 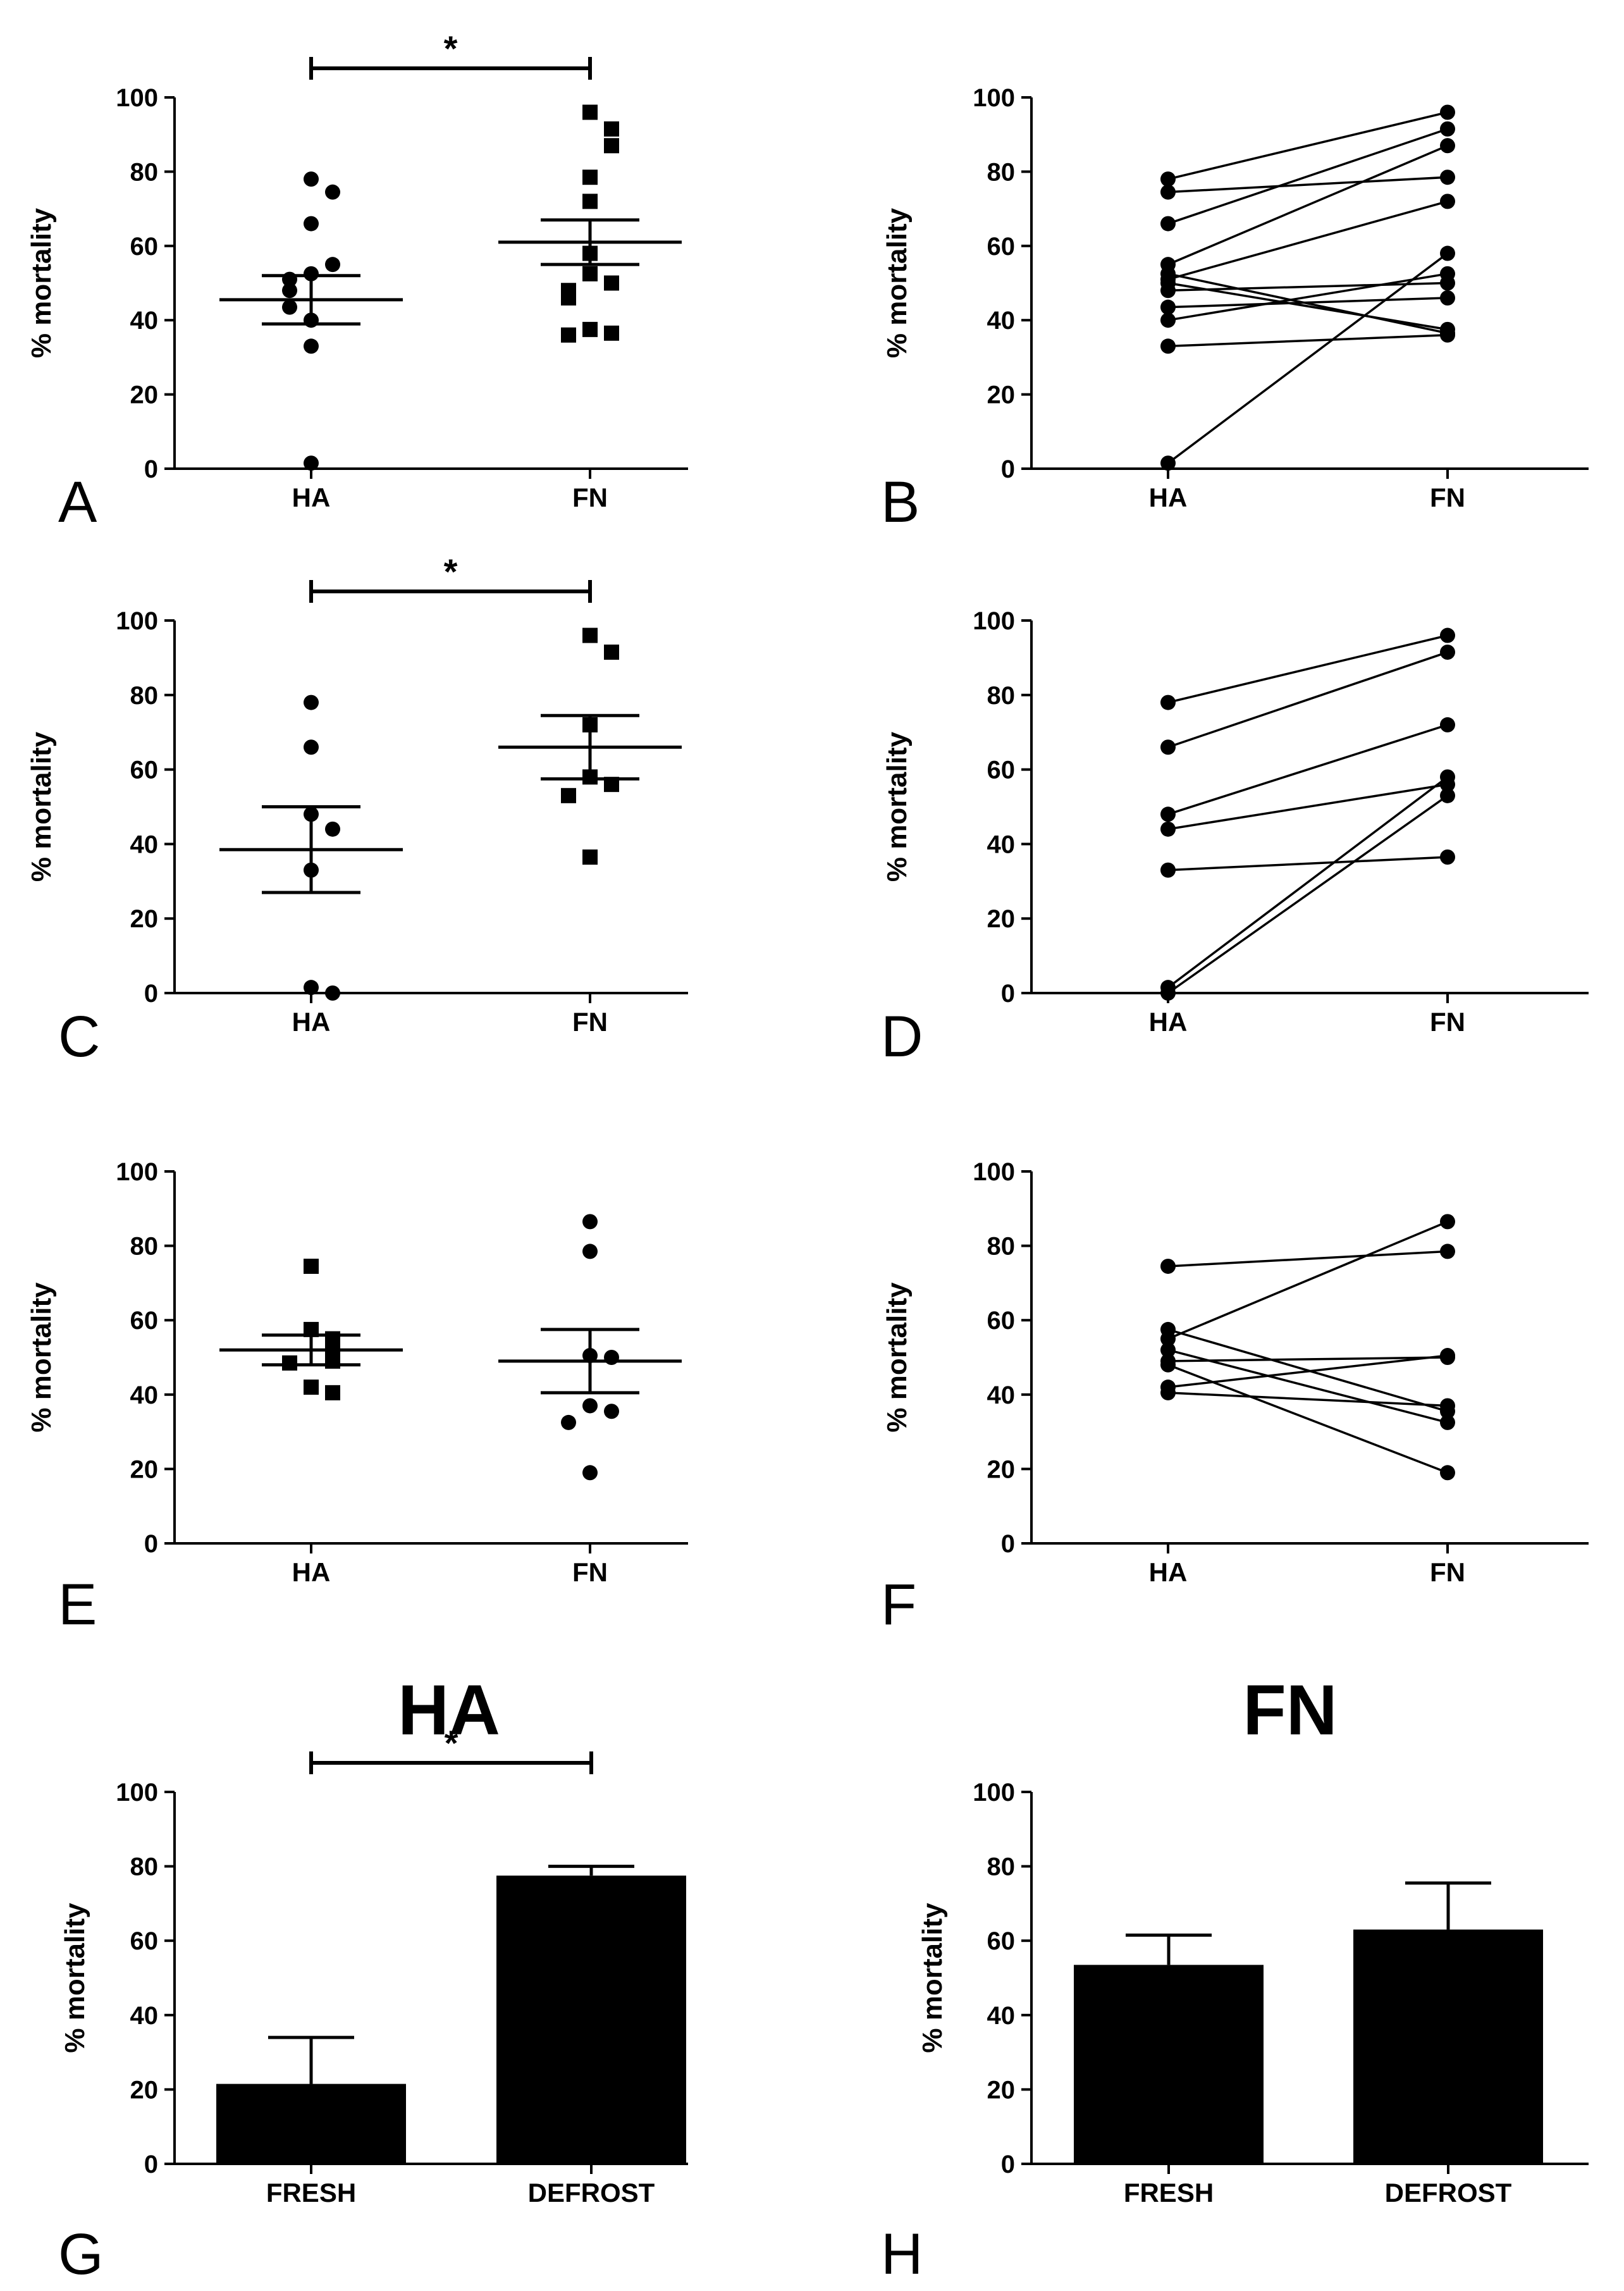 I want to click on chart-title: FN, so click(x=1290, y=1710).